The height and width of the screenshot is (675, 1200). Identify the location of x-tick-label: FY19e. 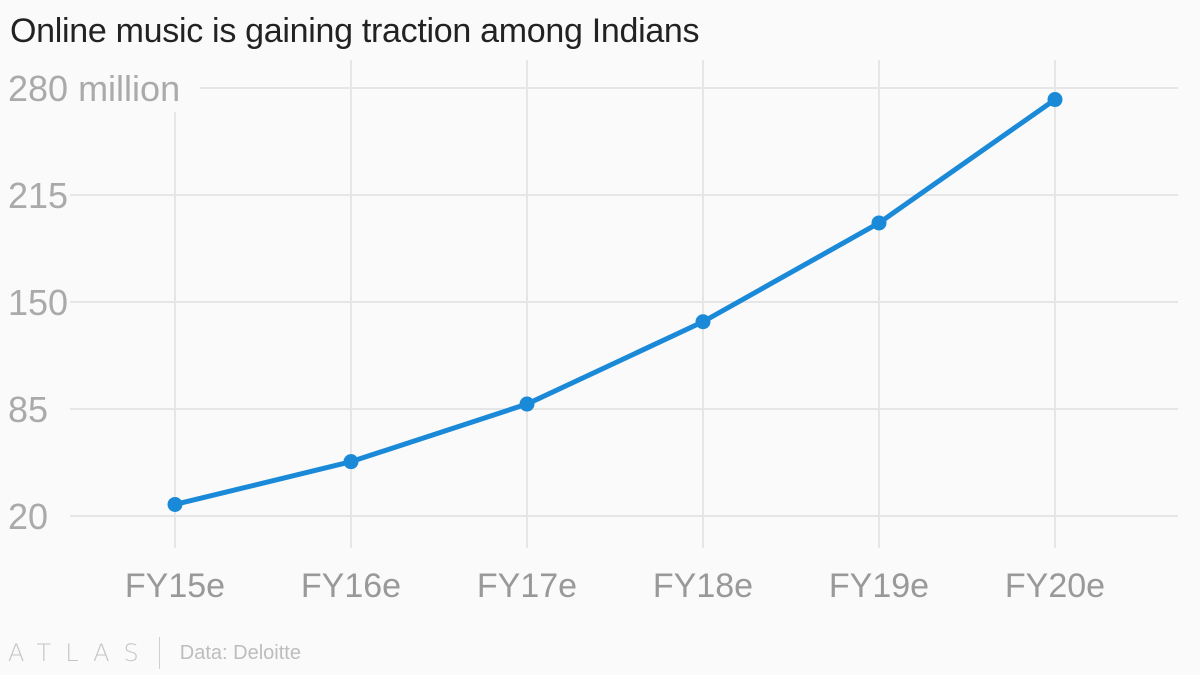
(879, 586).